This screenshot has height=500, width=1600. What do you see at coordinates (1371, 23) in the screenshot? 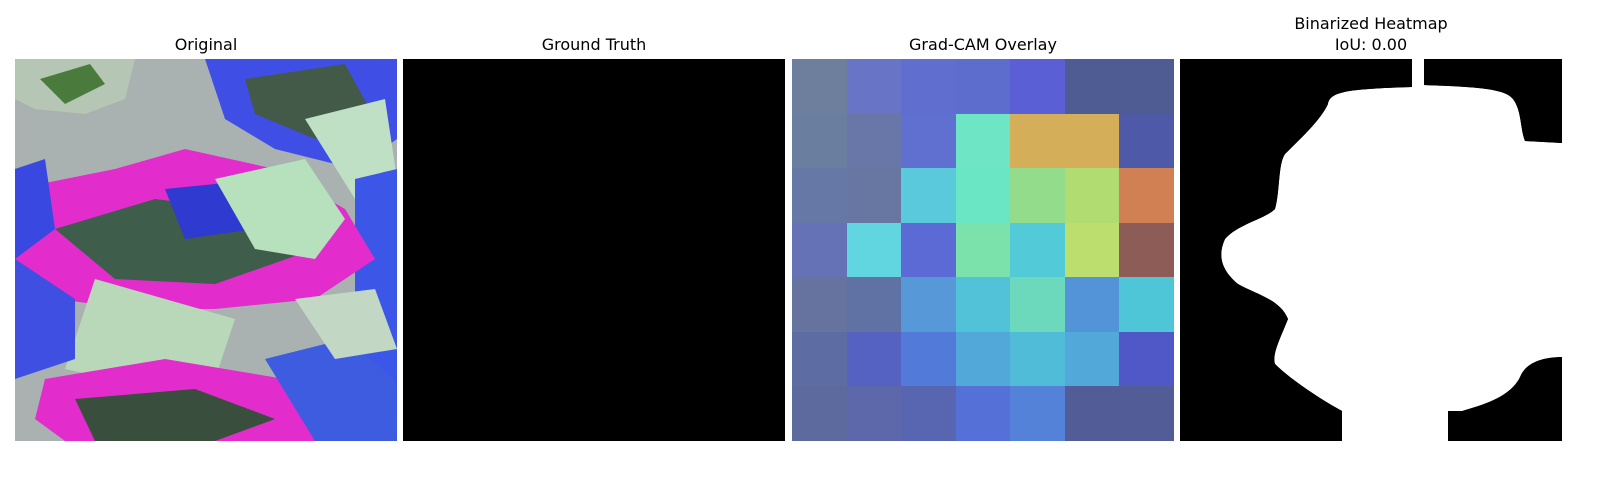
I see `panel-title-binarized: Binarized Heatmap` at bounding box center [1371, 23].